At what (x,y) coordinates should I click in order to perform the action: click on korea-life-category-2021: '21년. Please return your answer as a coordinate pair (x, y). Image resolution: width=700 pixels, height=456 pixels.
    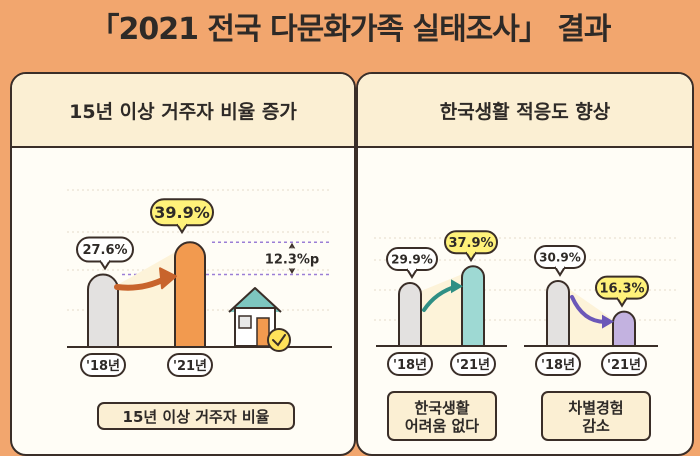
    Looking at the image, I should click on (473, 365).